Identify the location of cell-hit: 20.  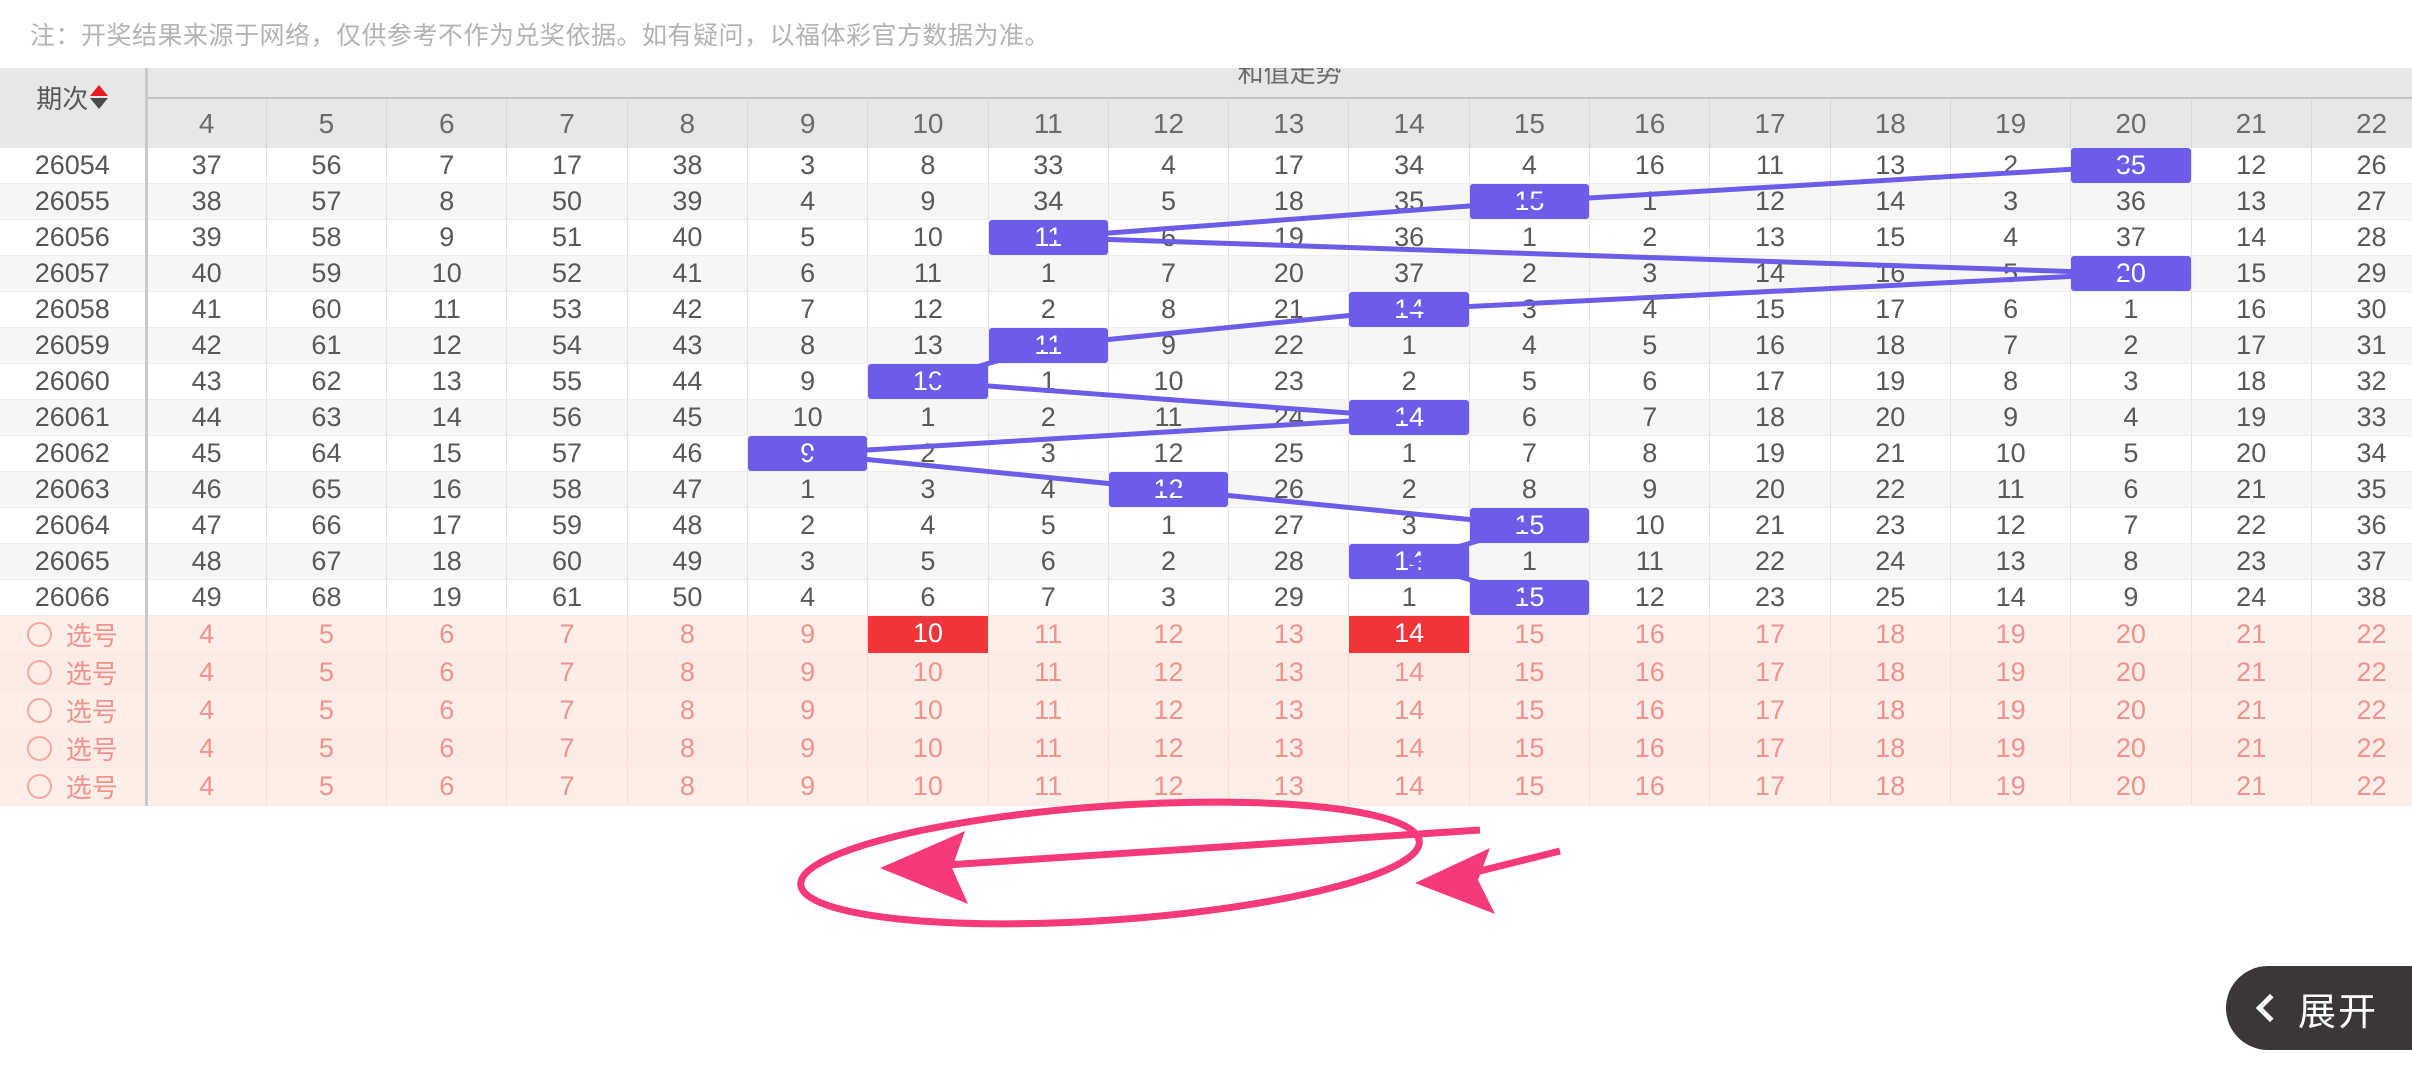
(2131, 273).